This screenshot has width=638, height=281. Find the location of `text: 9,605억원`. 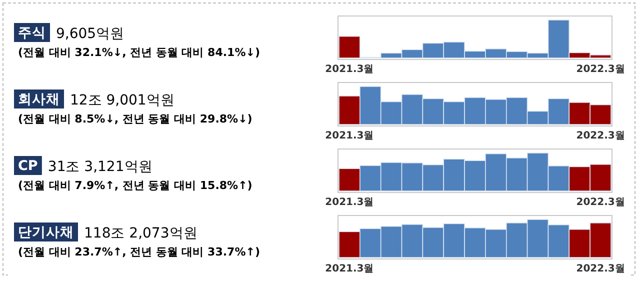

text: 9,605억원 is located at coordinates (90, 34).